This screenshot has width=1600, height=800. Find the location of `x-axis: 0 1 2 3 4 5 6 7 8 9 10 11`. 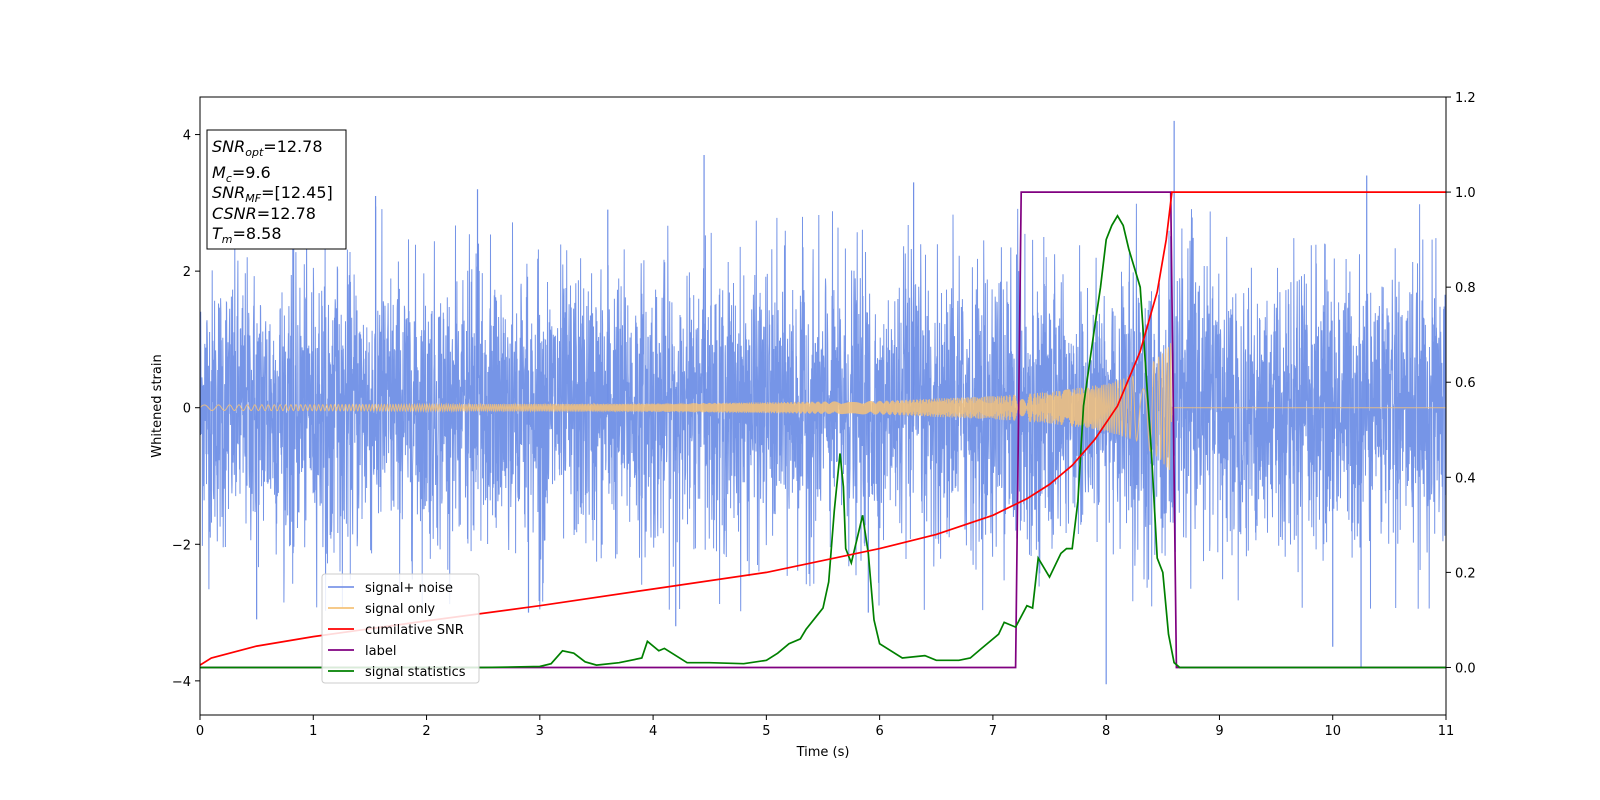

x-axis: 0 1 2 3 4 5 6 7 8 9 10 11 is located at coordinates (825, 727).